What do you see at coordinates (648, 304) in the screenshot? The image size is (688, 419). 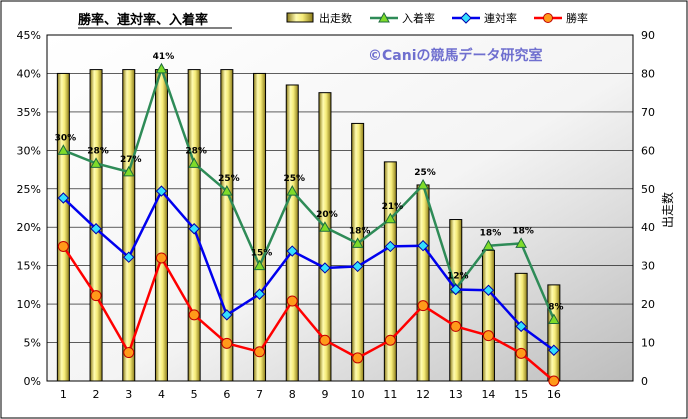 I see `y-right-tick-label: 20` at bounding box center [648, 304].